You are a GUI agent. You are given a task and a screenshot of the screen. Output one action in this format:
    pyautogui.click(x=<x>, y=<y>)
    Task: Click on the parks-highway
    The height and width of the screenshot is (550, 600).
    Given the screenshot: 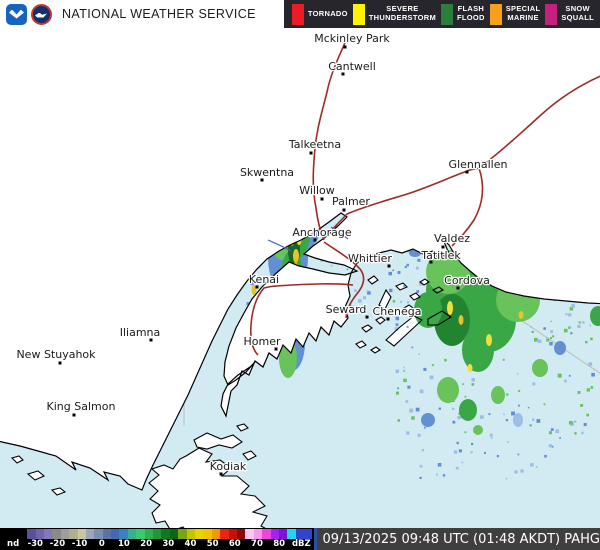 What is the action you would take?
    pyautogui.click(x=331, y=137)
    